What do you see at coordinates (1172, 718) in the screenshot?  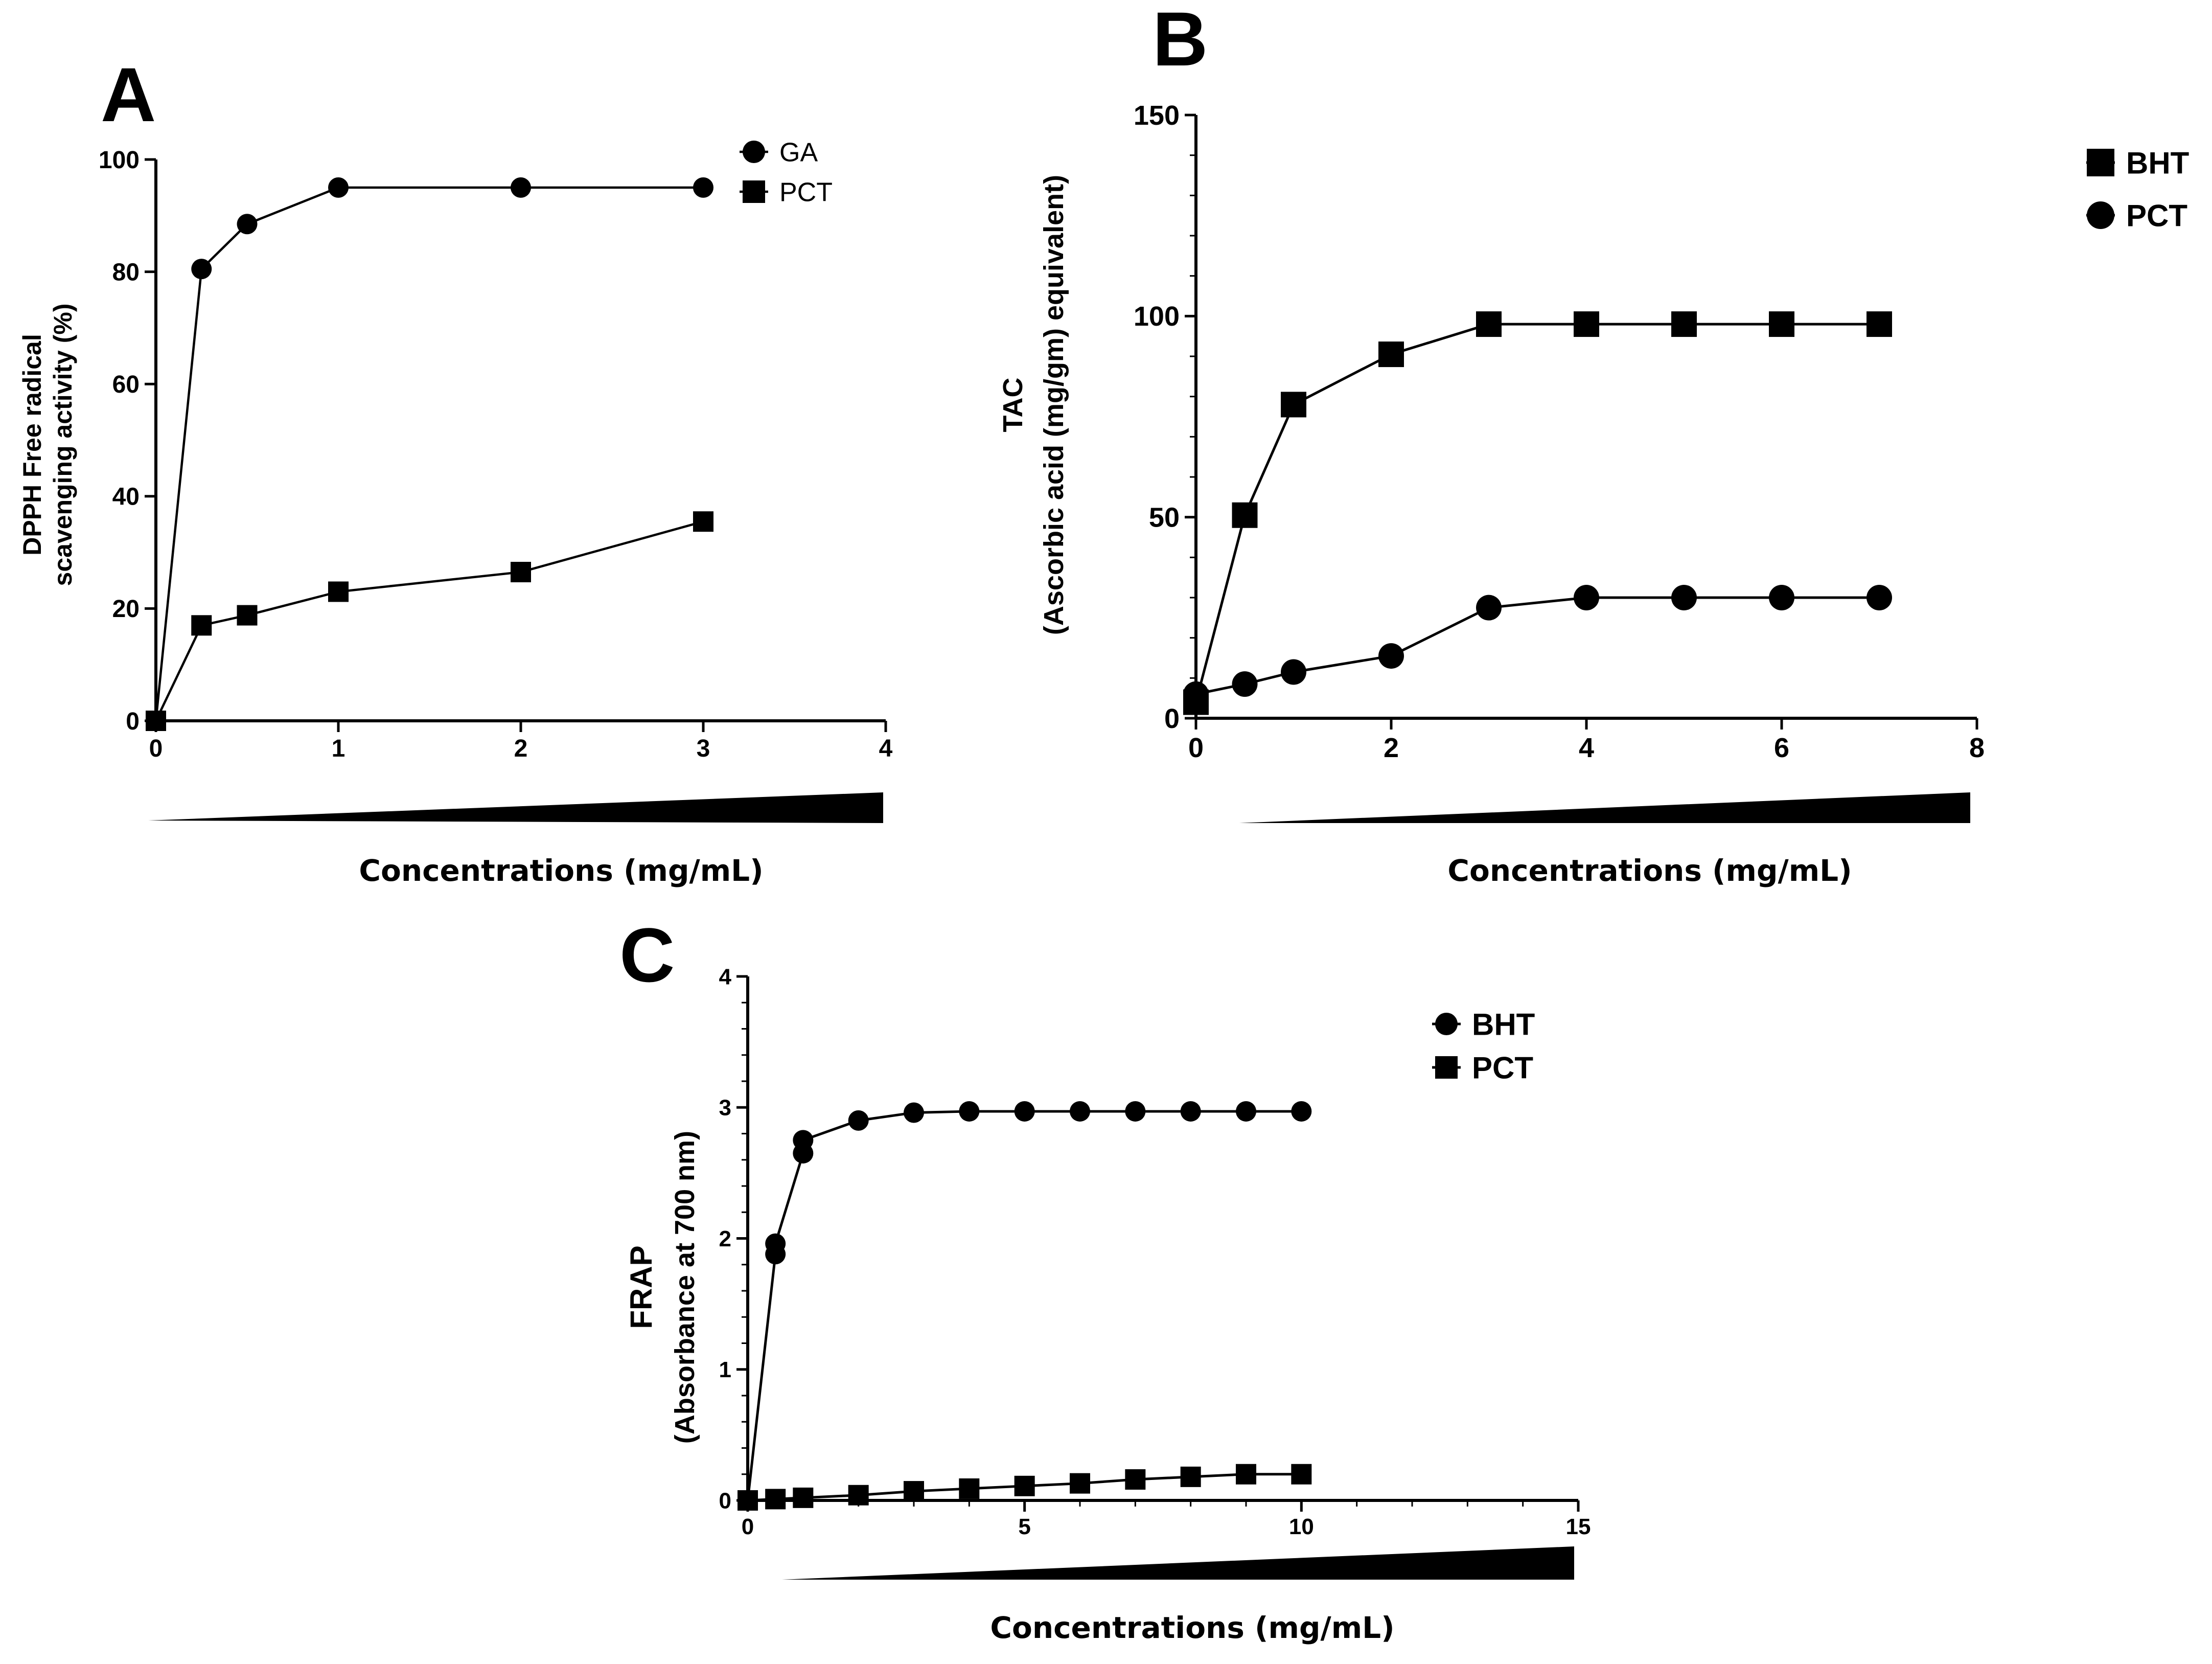 I see `panel-b-ytick-label: 0` at bounding box center [1172, 718].